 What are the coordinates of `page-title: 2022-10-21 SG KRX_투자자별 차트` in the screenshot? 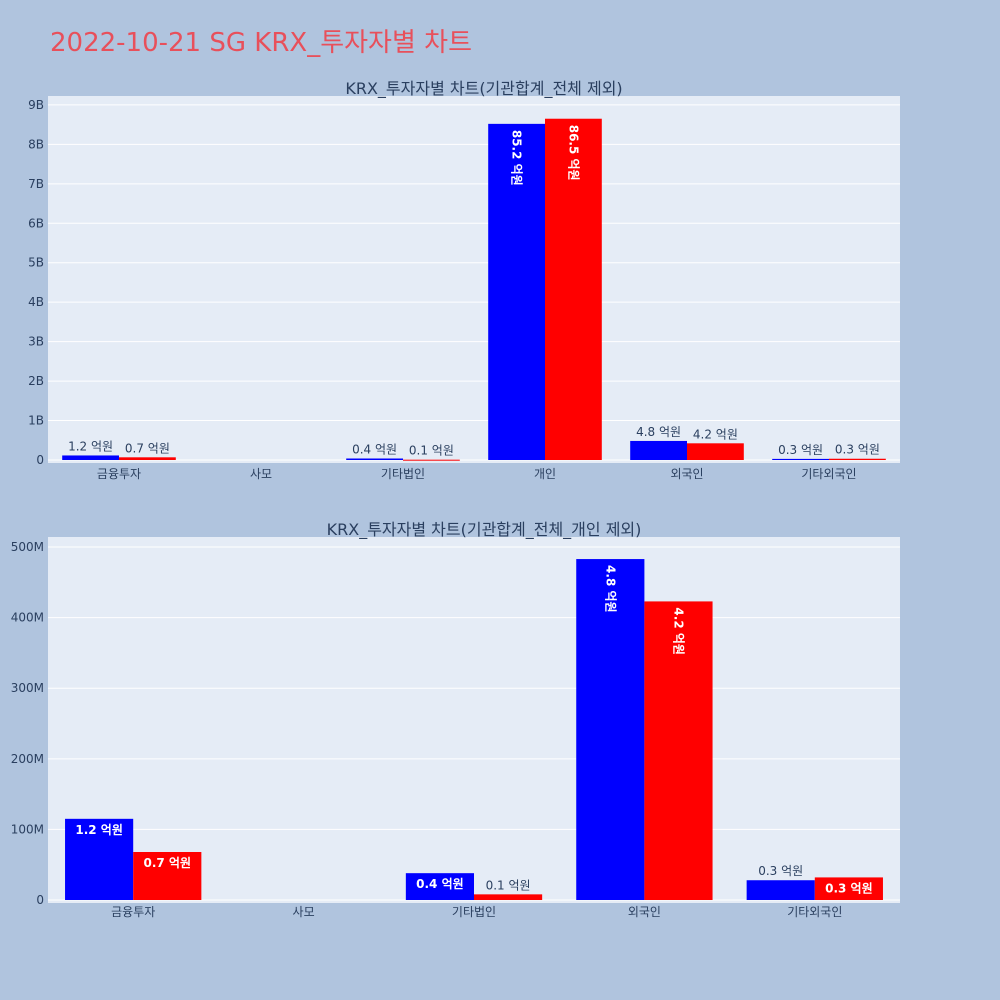 It's located at (261, 43).